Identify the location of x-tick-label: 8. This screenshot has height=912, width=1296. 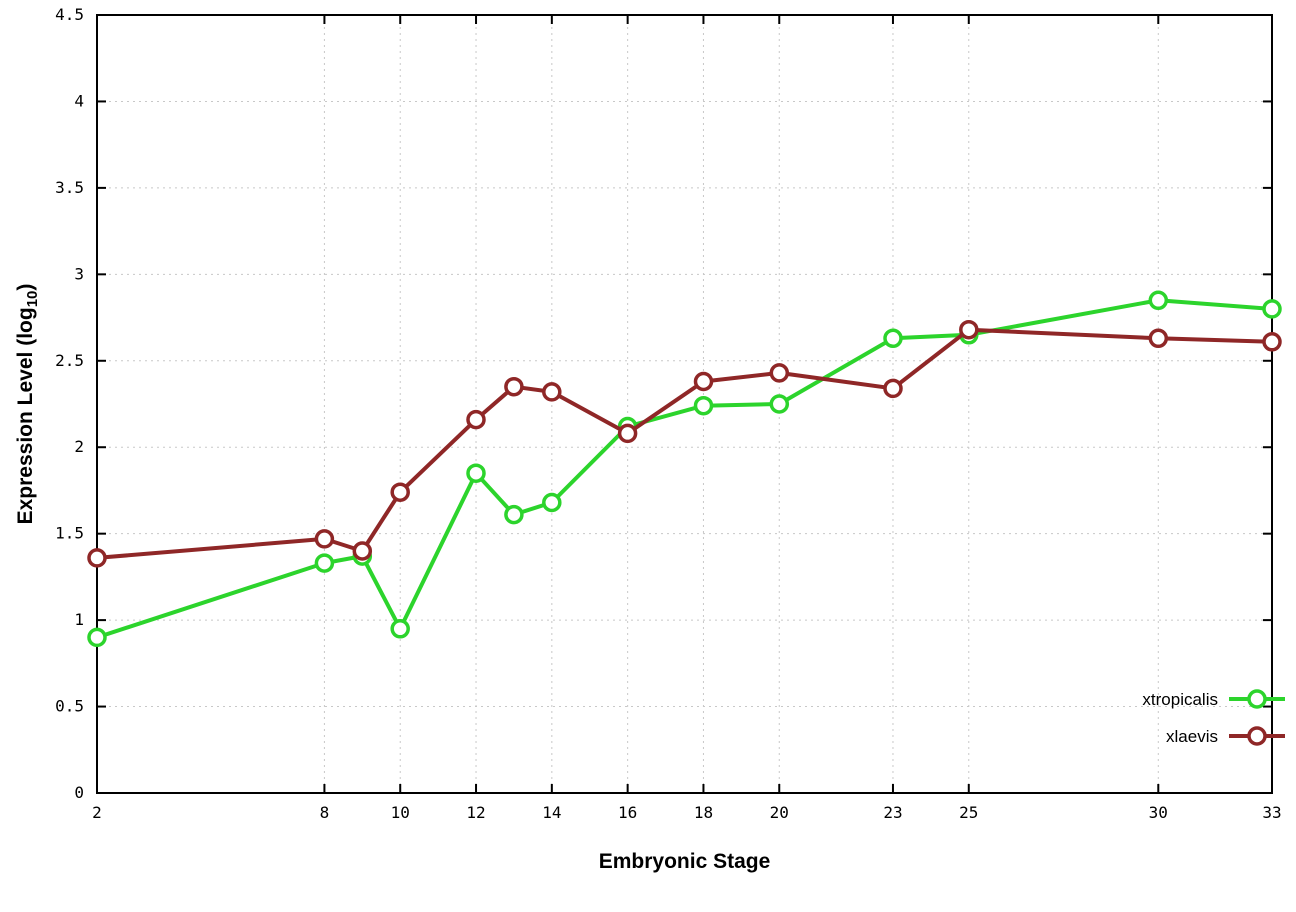
(325, 812).